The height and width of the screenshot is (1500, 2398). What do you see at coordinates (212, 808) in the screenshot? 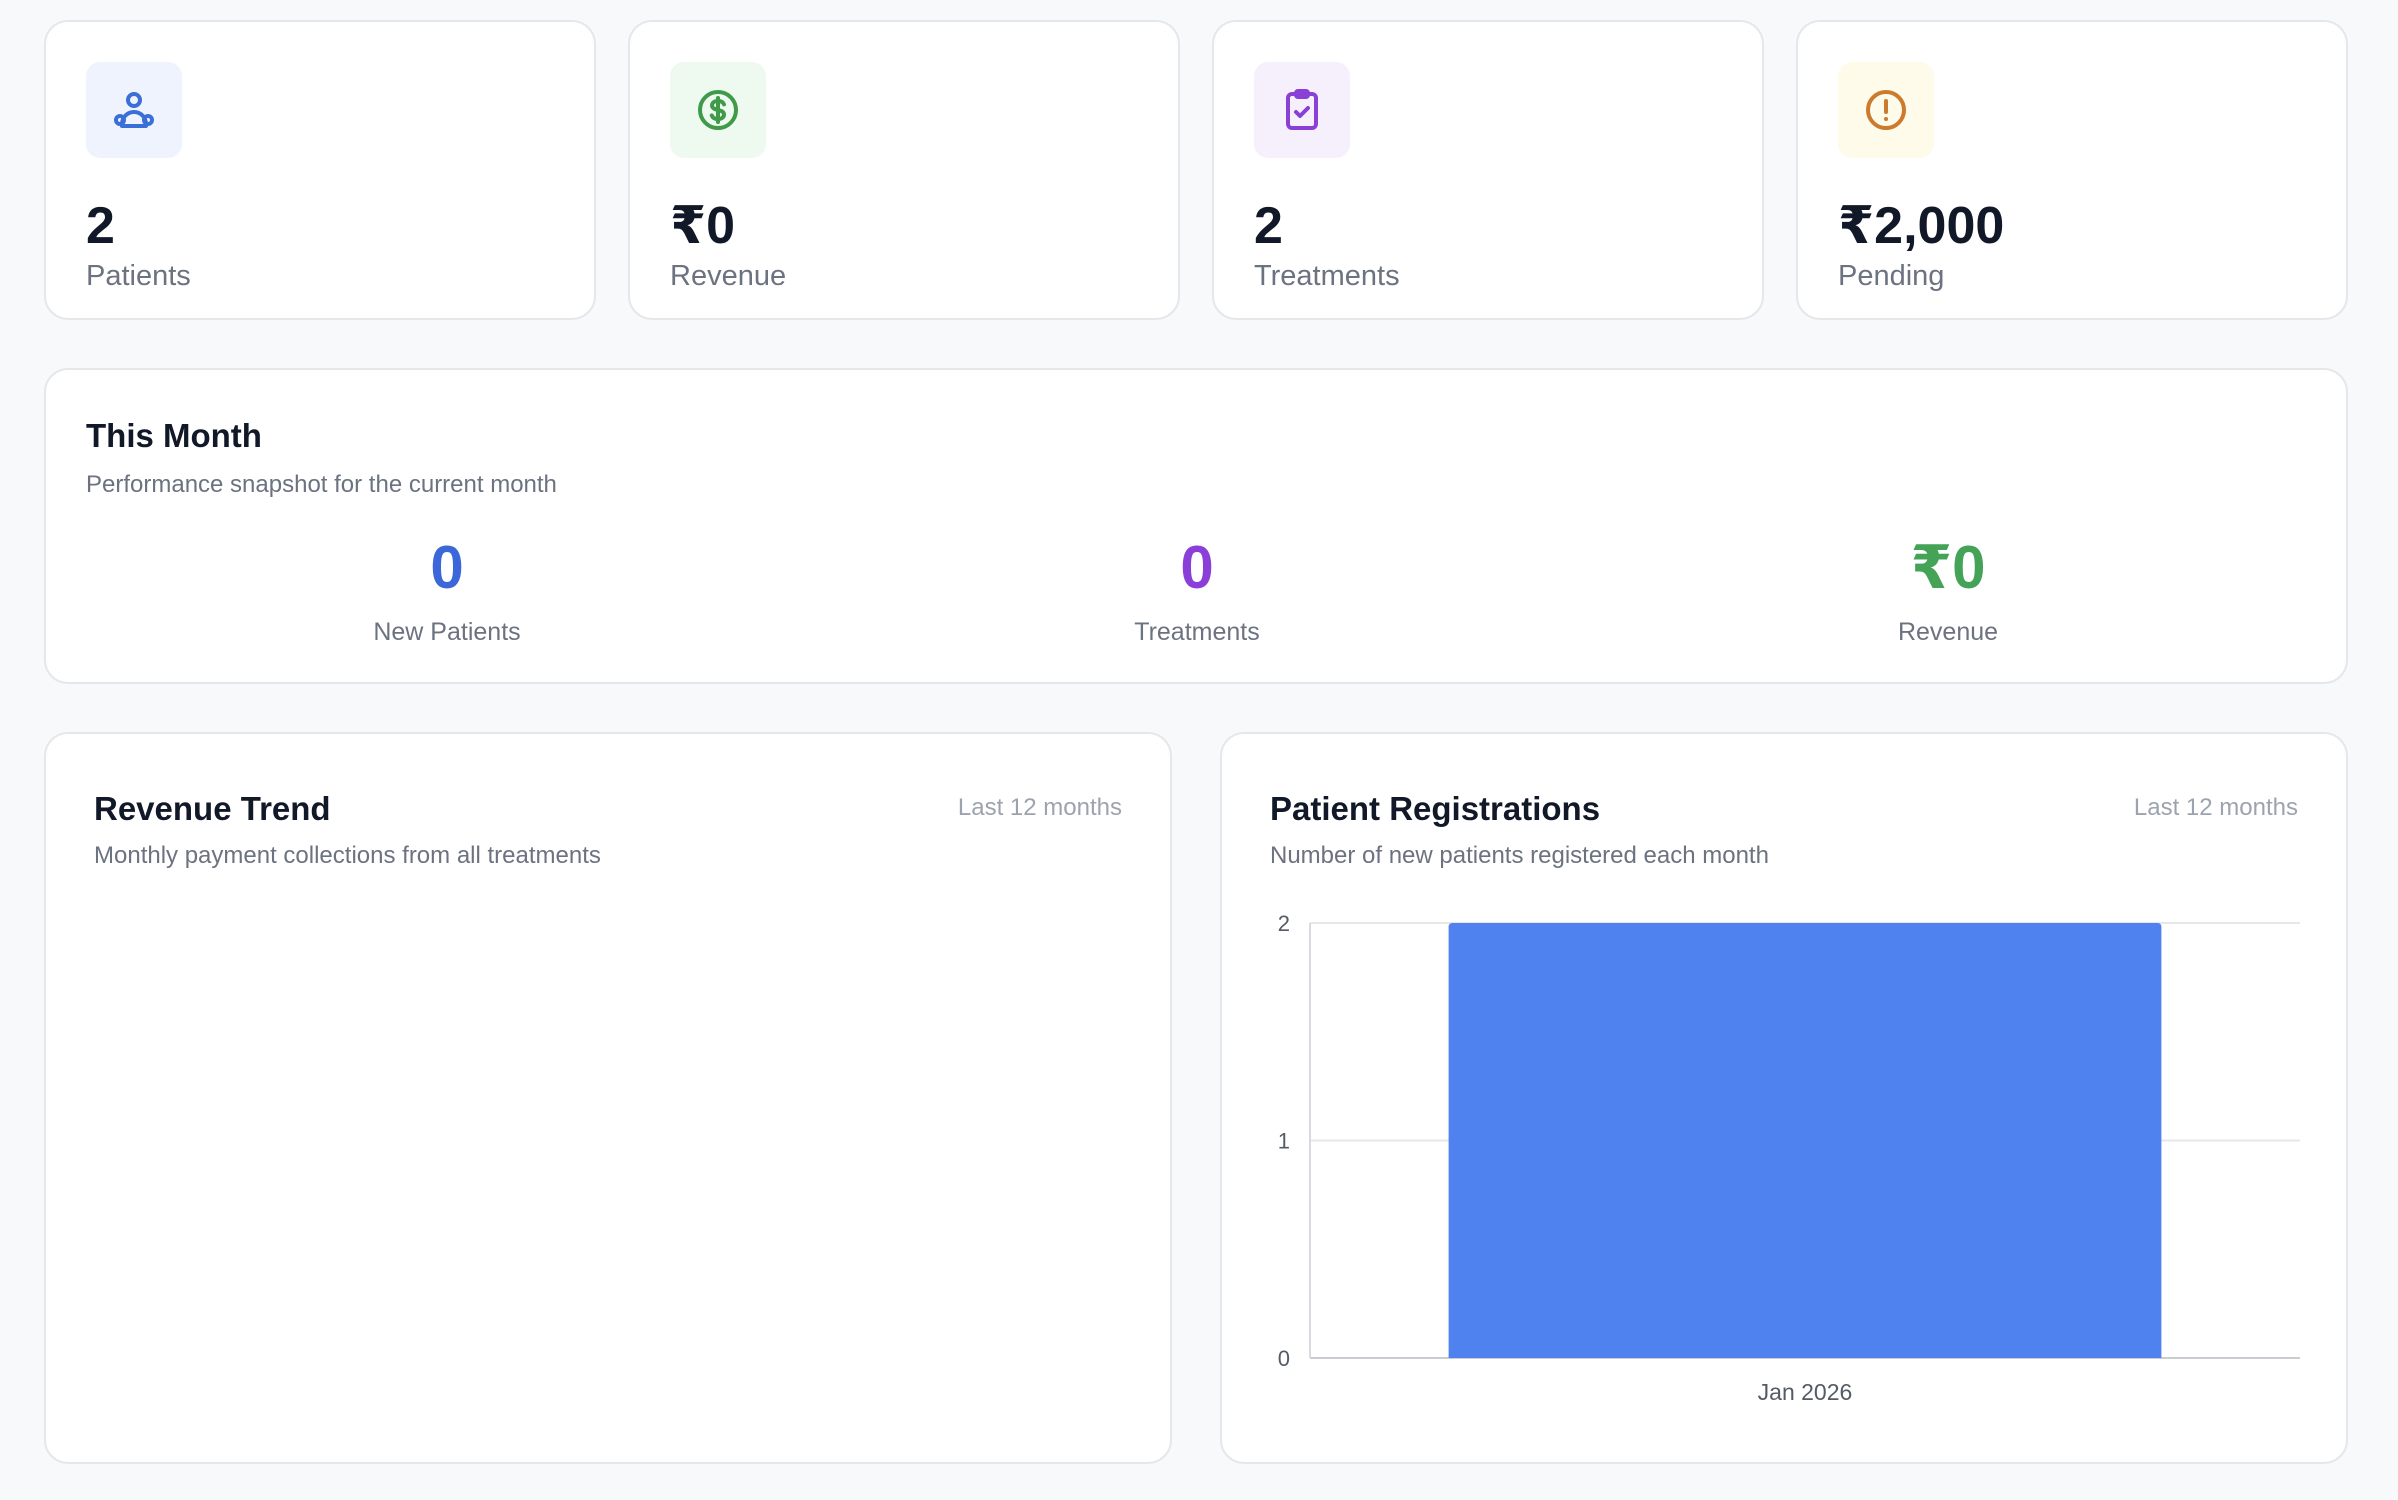
I see `revenue-trend-title: Revenue Trend` at bounding box center [212, 808].